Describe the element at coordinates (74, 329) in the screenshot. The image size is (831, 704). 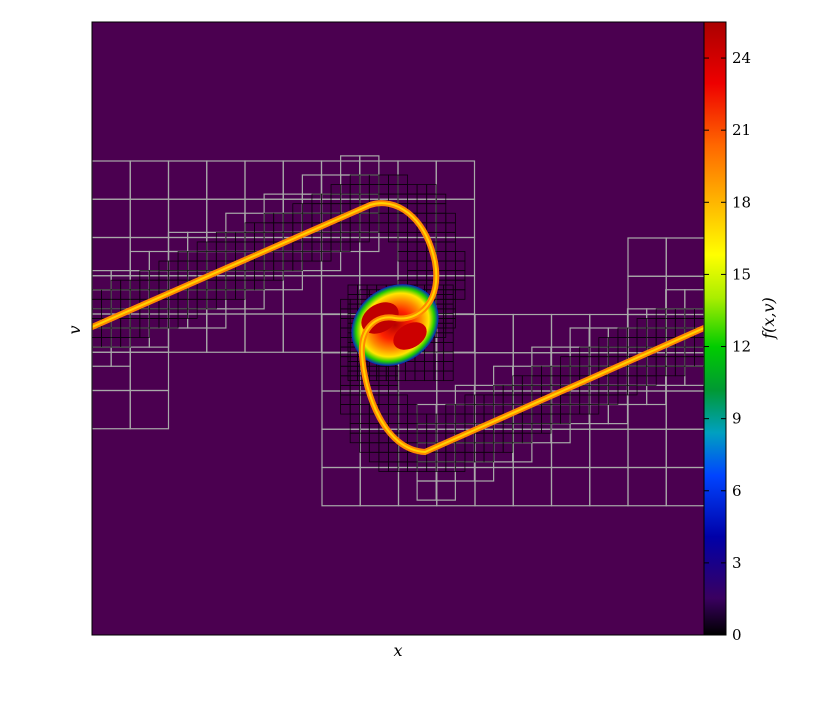
I see `y-axis-label: v` at that location.